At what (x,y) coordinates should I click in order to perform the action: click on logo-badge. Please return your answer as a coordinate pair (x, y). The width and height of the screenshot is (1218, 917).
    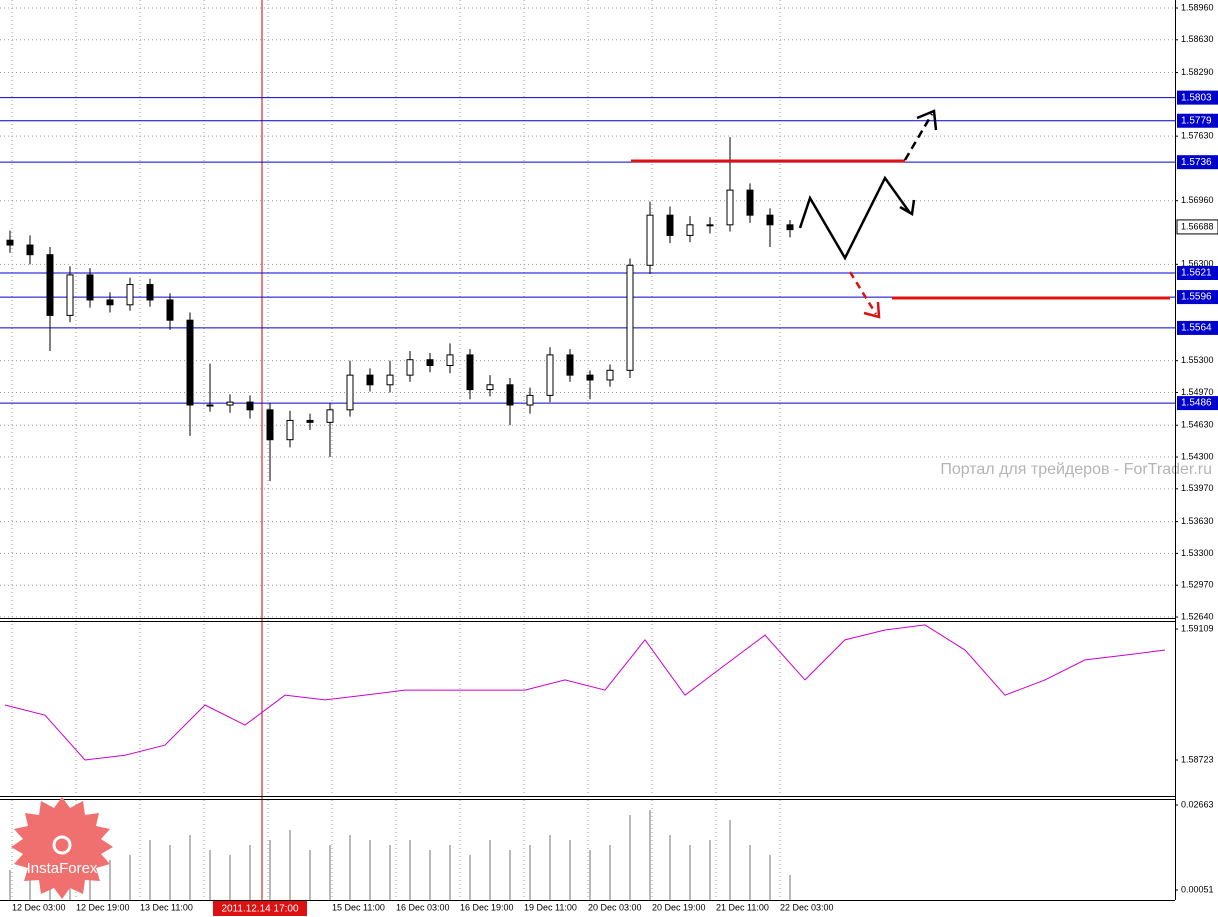
    Looking at the image, I should click on (62, 848).